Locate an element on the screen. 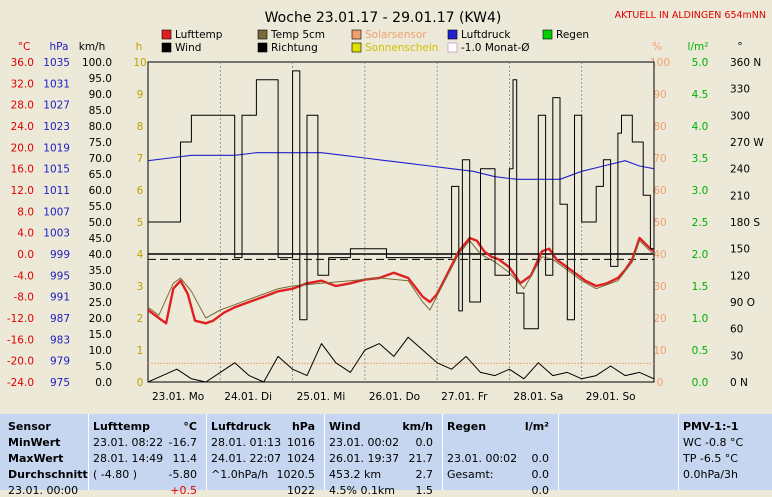 The image size is (772, 497). axis-tick-label: 35.0 is located at coordinates (100, 271).